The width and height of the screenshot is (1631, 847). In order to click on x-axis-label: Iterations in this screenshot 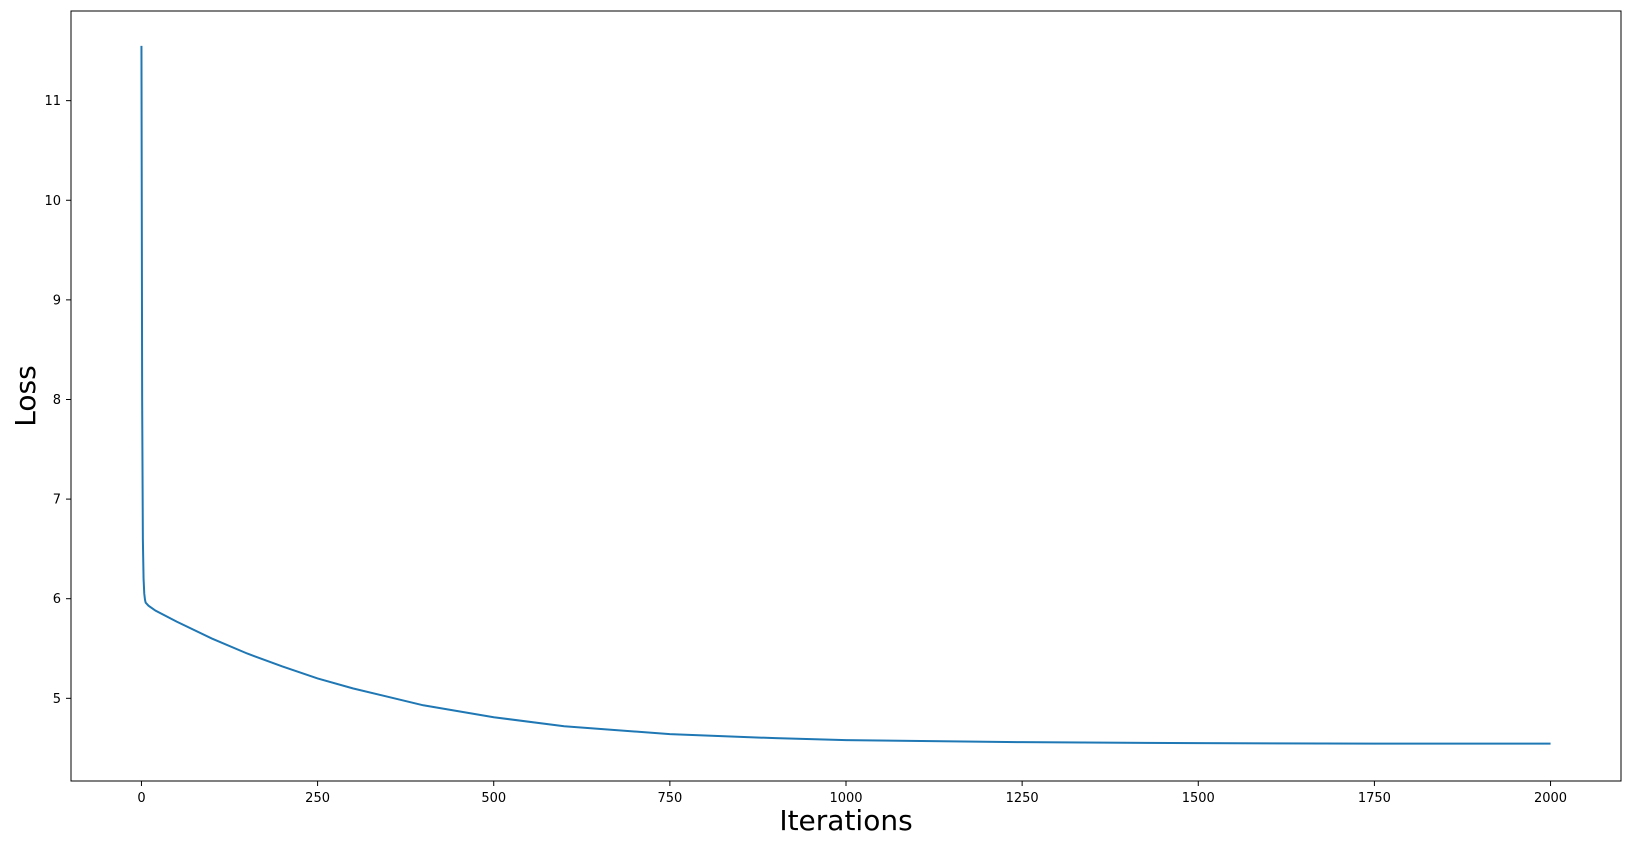, I will do `click(845, 820)`.